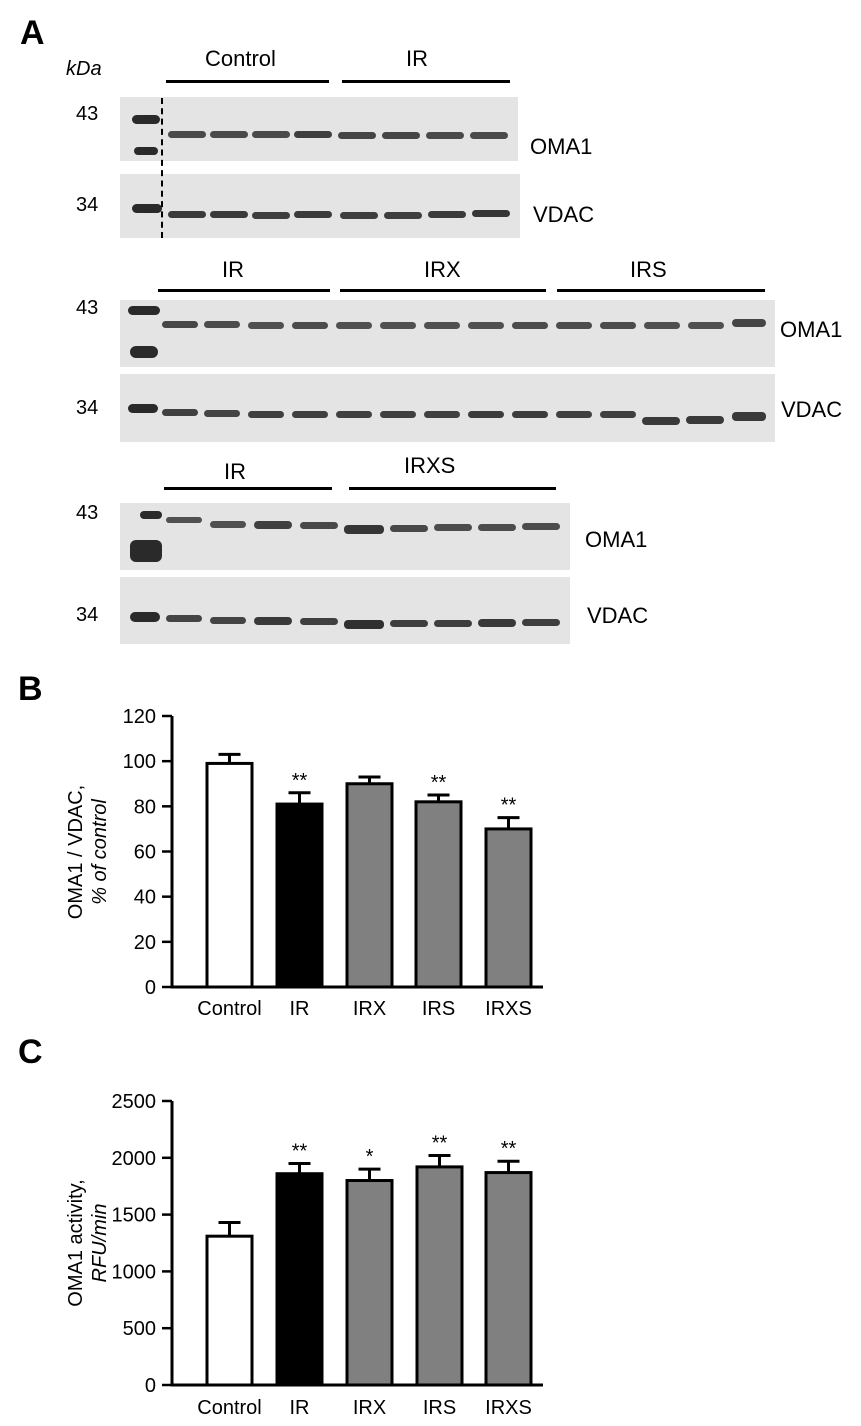  Describe the element at coordinates (447, 408) in the screenshot. I see `blot2-vdac-image` at that location.